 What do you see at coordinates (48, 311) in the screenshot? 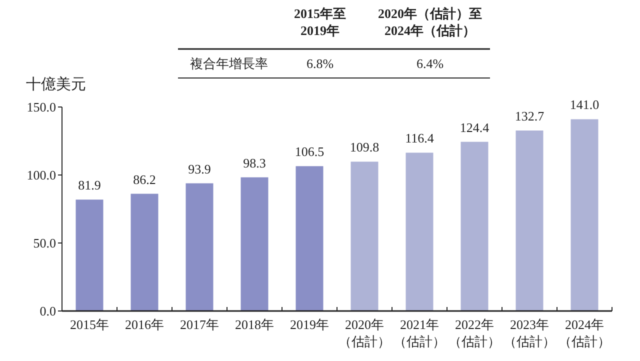
I see `y-tick-label: 0.0` at bounding box center [48, 311].